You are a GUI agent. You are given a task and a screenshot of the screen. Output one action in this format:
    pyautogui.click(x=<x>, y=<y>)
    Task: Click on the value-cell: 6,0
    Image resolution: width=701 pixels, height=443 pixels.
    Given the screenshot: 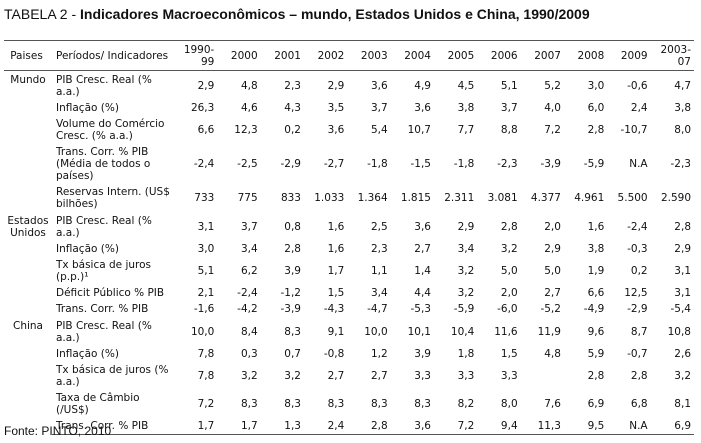 What is the action you would take?
    pyautogui.click(x=596, y=108)
    